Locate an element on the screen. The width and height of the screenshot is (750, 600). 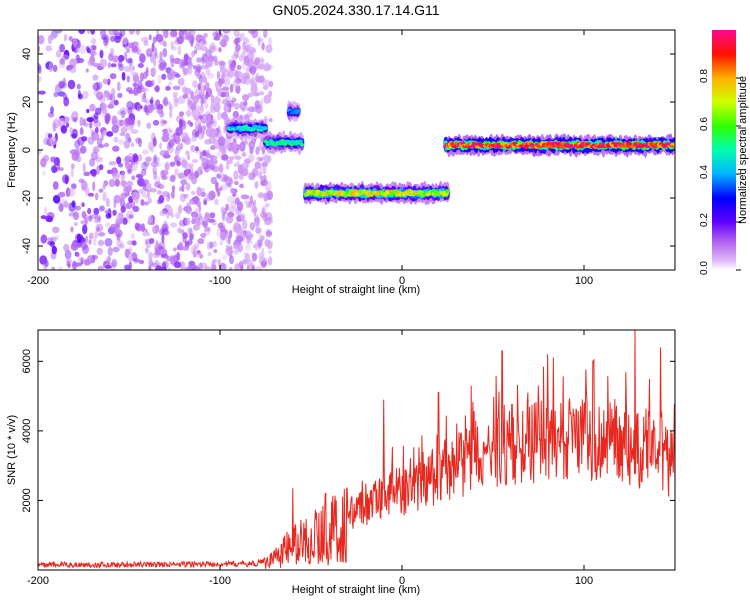
spectrogram-x-axis-label: Height of straight line (km) is located at coordinates (356, 290).